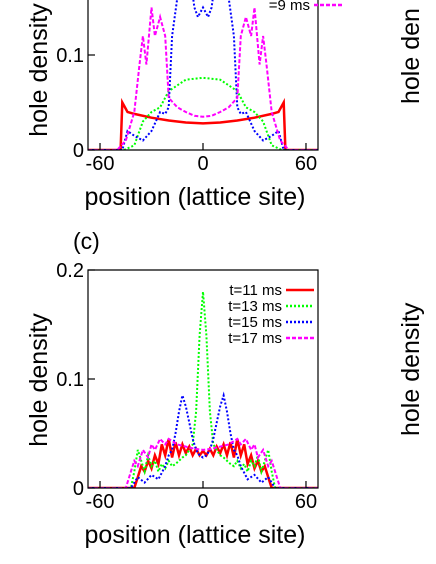  I want to click on legend-entry-label: t=15 ms, so click(255, 322).